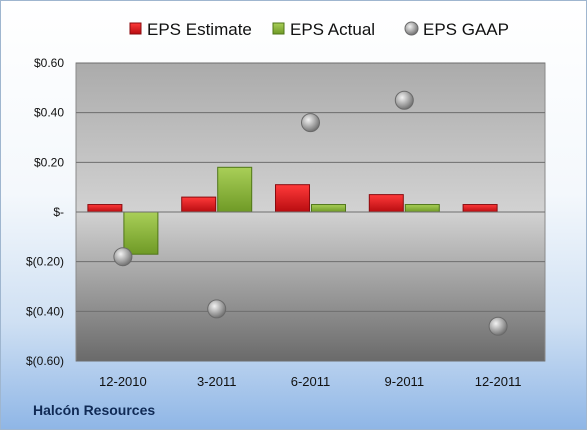 The width and height of the screenshot is (587, 431). What do you see at coordinates (405, 381) in the screenshot?
I see `x-tick-label: 9-2011` at bounding box center [405, 381].